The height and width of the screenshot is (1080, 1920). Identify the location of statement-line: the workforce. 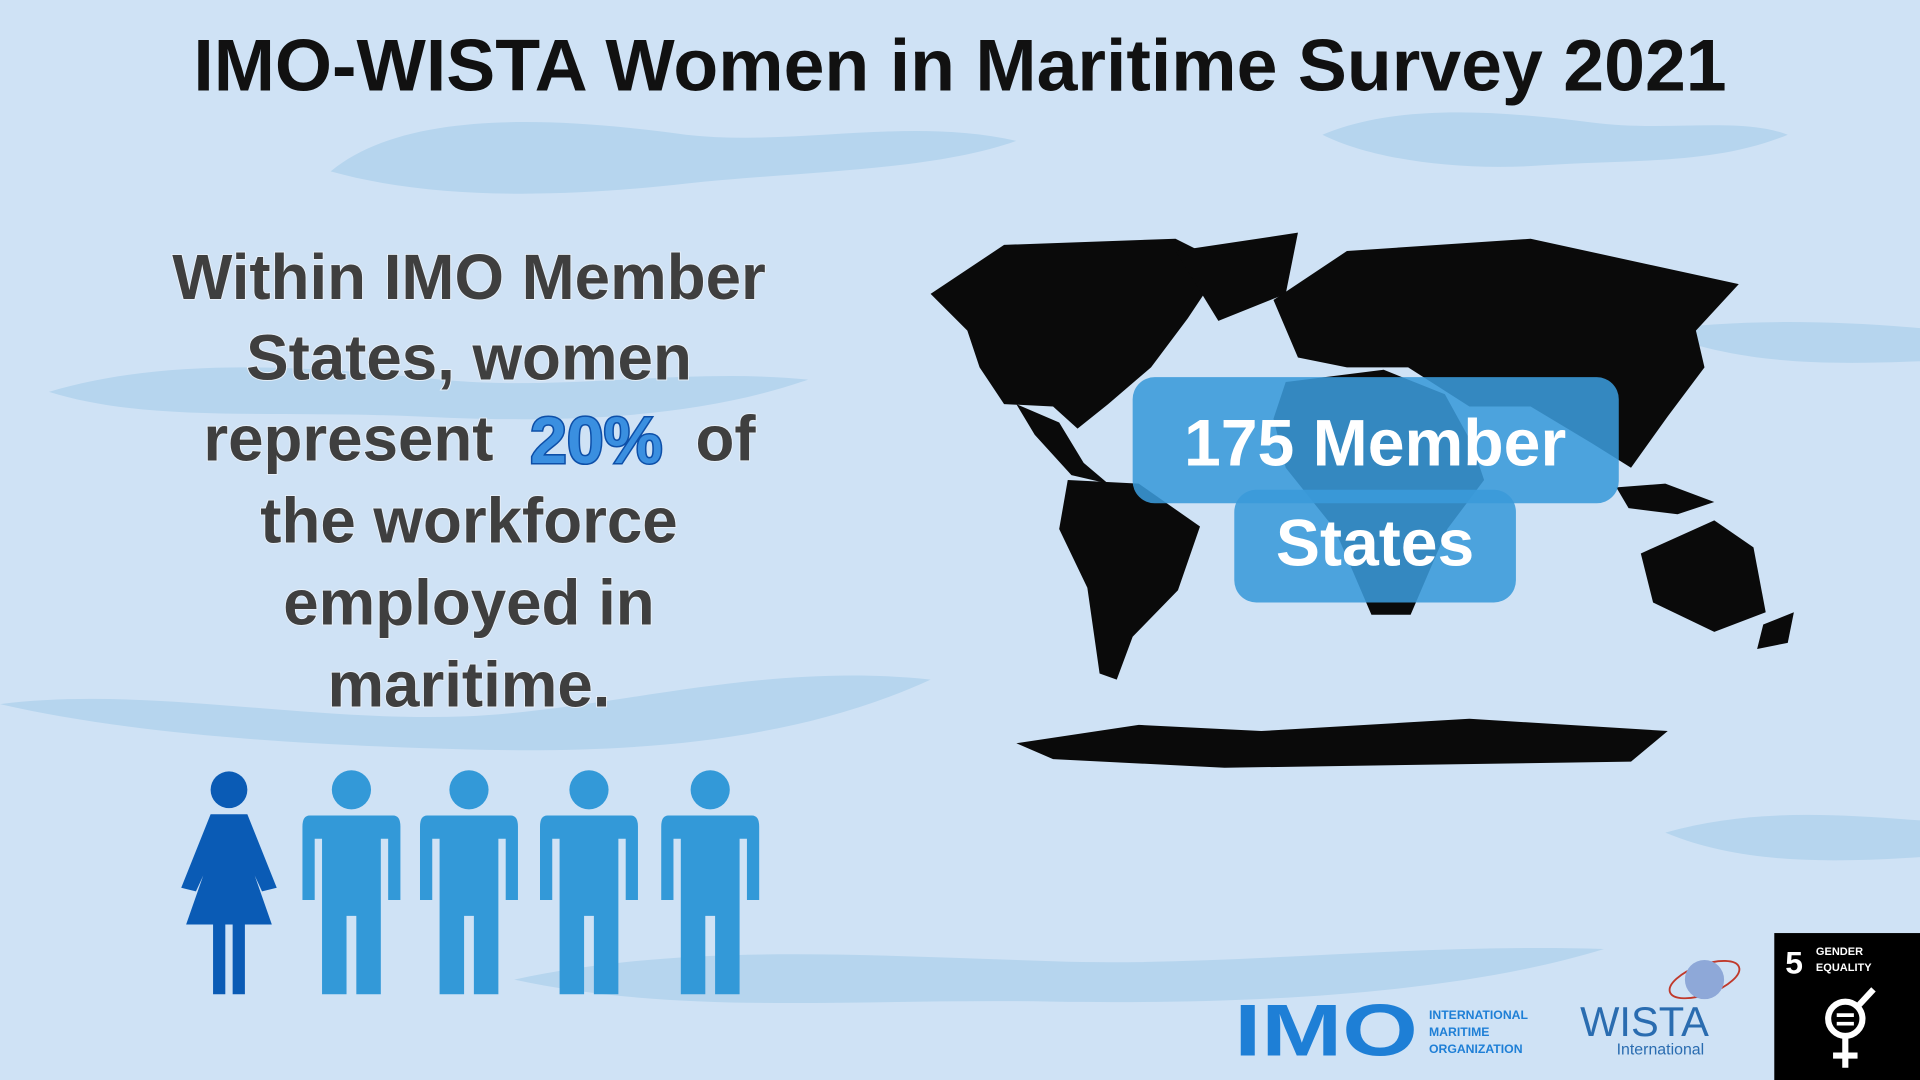
(468, 520).